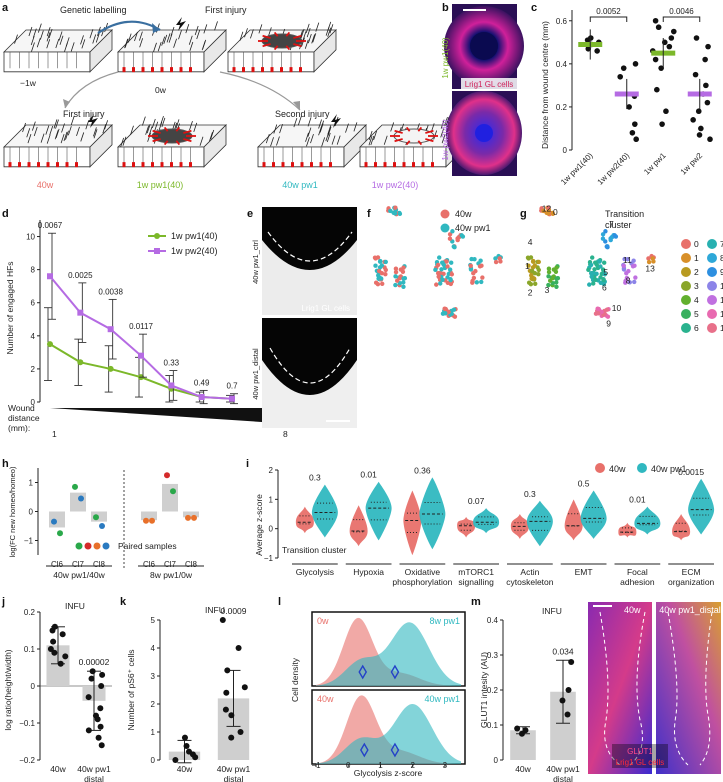 This screenshot has height=782, width=723. What do you see at coordinates (91, 90) in the screenshot?
I see `arrow-branch-left` at bounding box center [91, 90].